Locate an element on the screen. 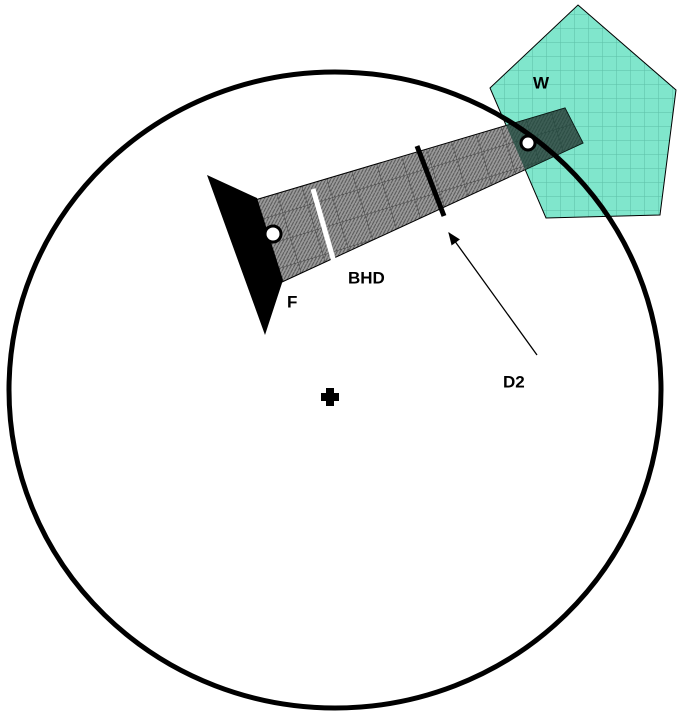 This screenshot has width=680, height=711. label-bhd: BHD is located at coordinates (366, 277).